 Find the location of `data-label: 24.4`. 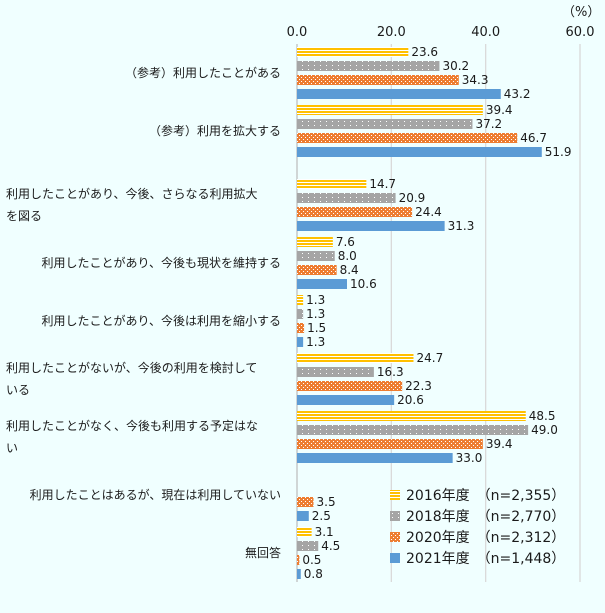

data-label: 24.4 is located at coordinates (428, 212).